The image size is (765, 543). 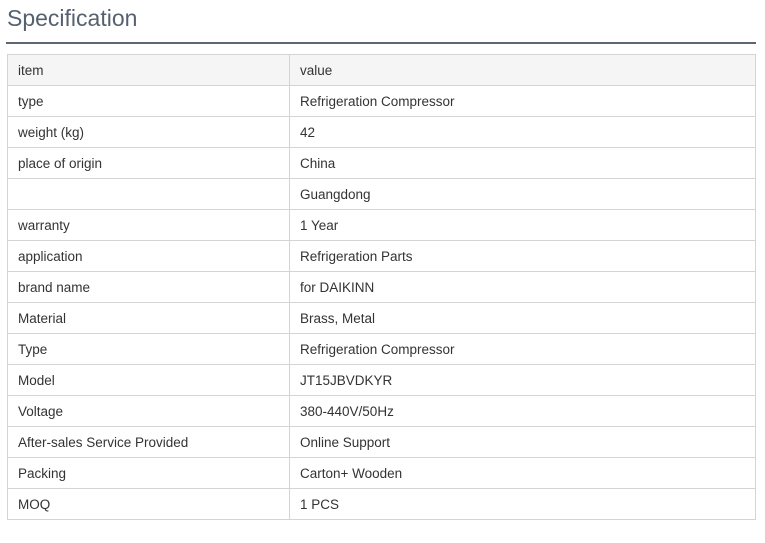 I want to click on table-row: warranty 1 Year, so click(x=381, y=225).